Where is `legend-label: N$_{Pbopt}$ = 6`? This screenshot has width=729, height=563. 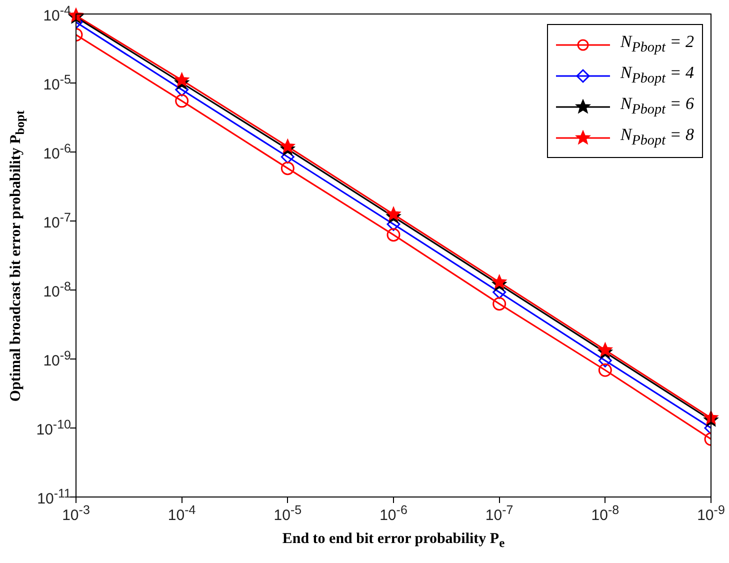 legend-label: N$_{Pbopt}$ = 6 is located at coordinates (657, 106).